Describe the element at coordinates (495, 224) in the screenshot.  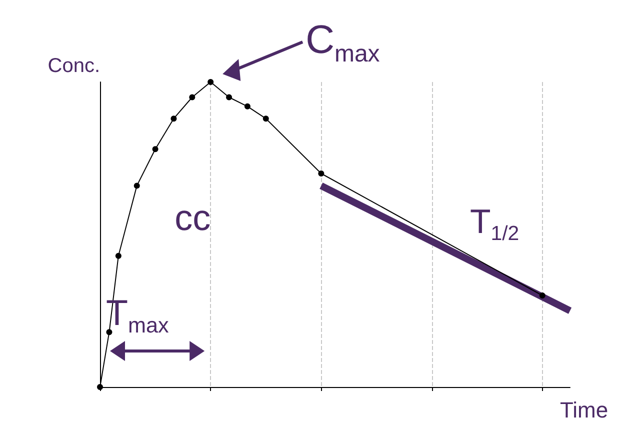
I see `annotation: T$_{1/2}$` at that location.